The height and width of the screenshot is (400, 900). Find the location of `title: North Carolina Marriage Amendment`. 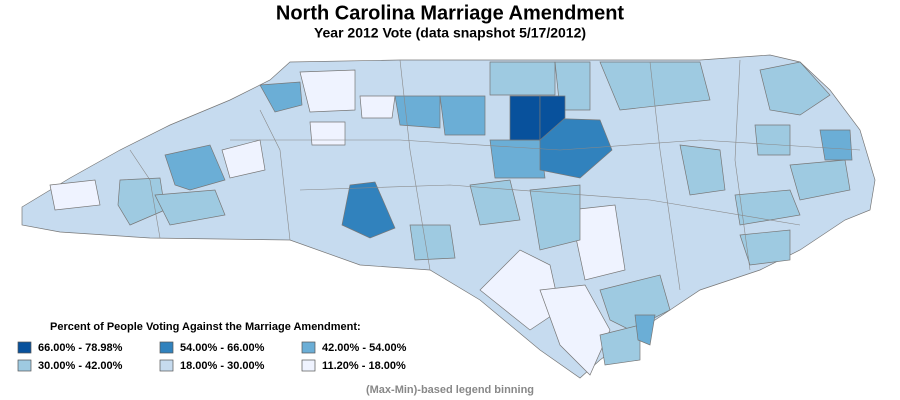

title: North Carolina Marriage Amendment is located at coordinates (450, 13).